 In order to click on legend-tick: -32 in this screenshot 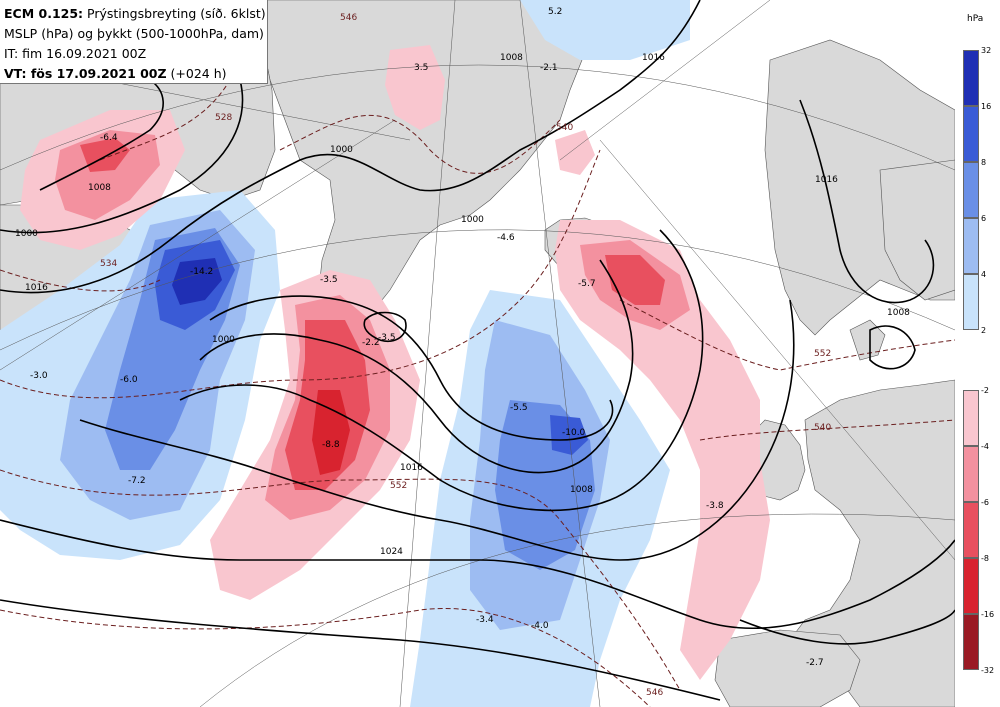, I will do `click(988, 670)`.